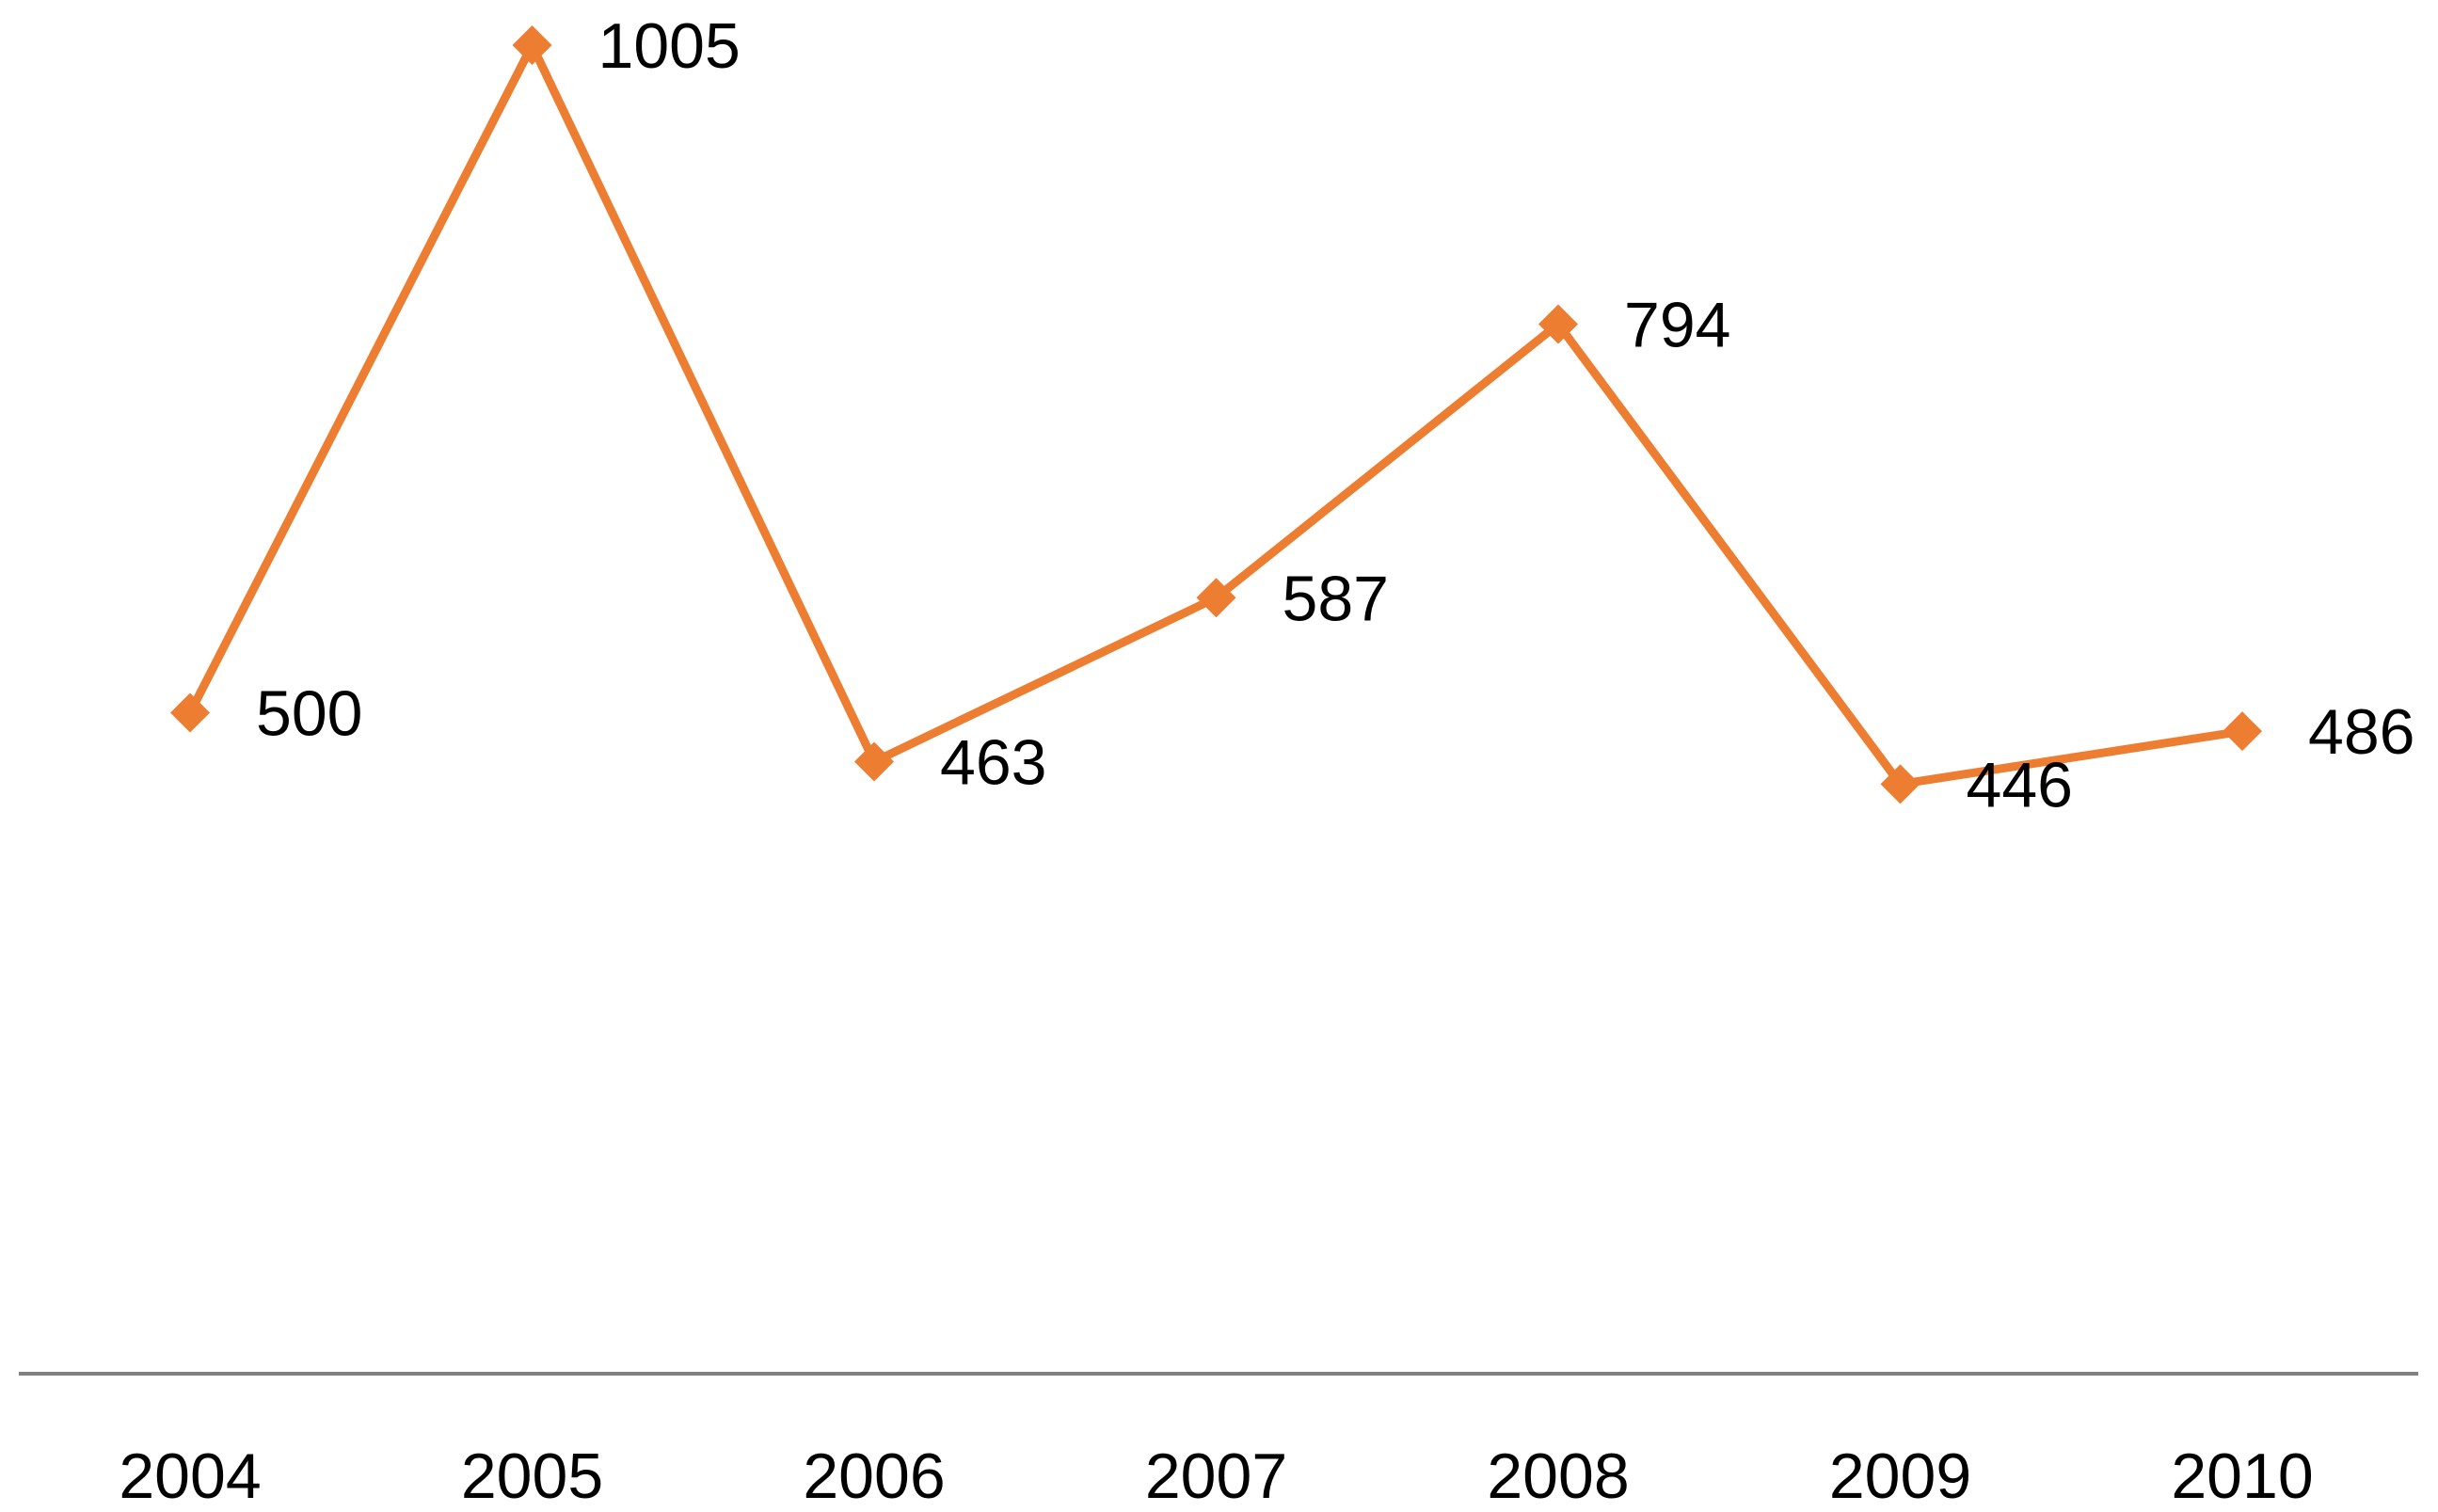 This screenshot has width=2438, height=1512. What do you see at coordinates (190, 713) in the screenshot?
I see `data-point-2004` at bounding box center [190, 713].